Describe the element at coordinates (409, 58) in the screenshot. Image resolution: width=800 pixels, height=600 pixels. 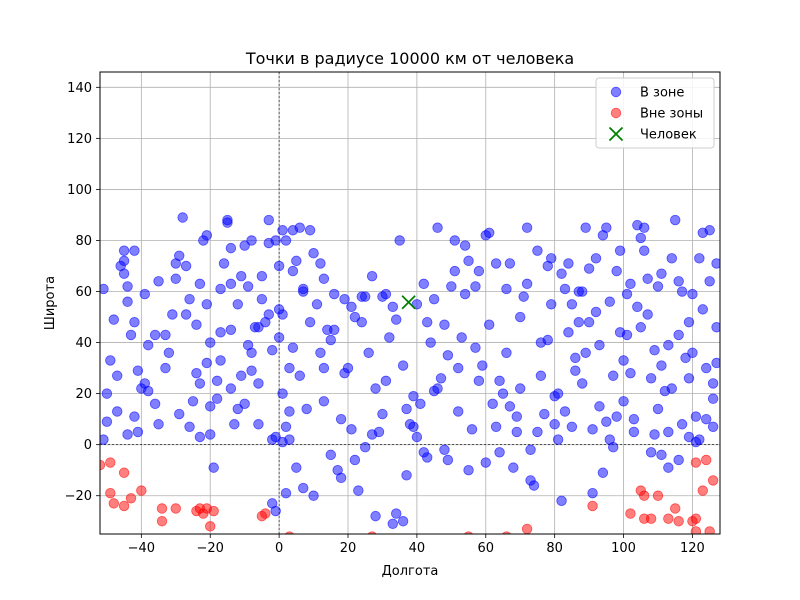
I see `chart-title: Точки в радиусе 10000 км от человека` at that location.